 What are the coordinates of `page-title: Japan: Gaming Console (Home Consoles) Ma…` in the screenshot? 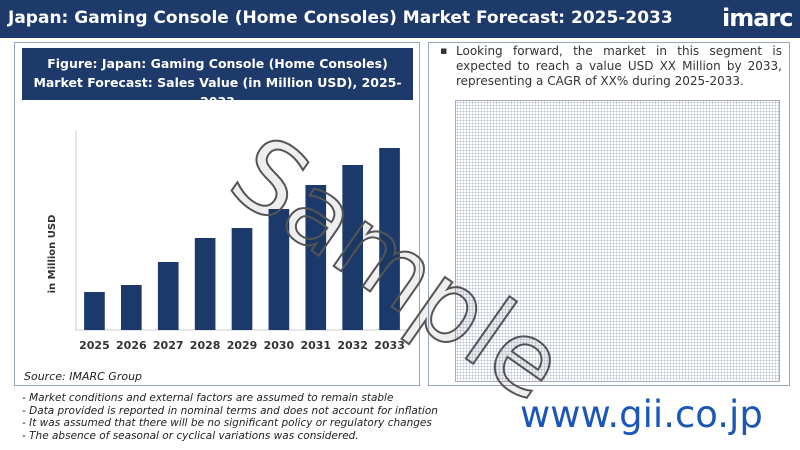 It's located at (340, 18).